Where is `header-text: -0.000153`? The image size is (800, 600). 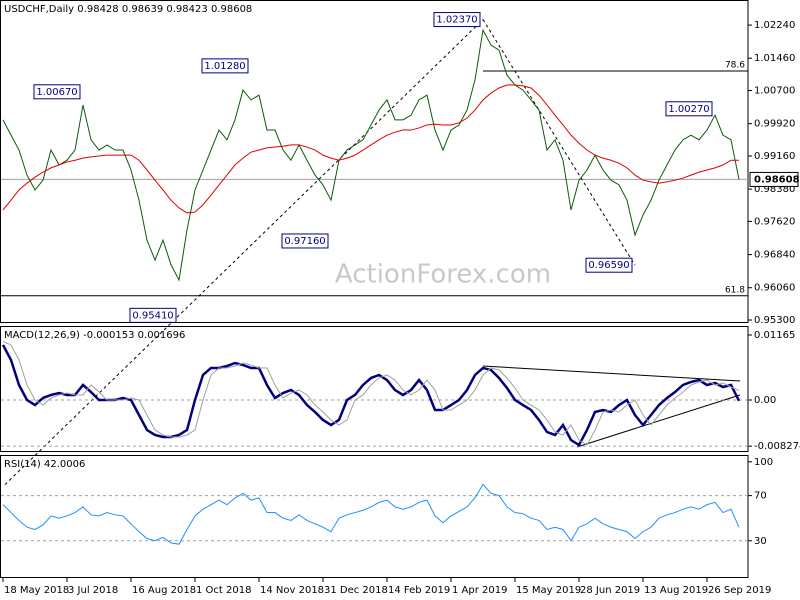 header-text: -0.000153 is located at coordinates (108, 335).